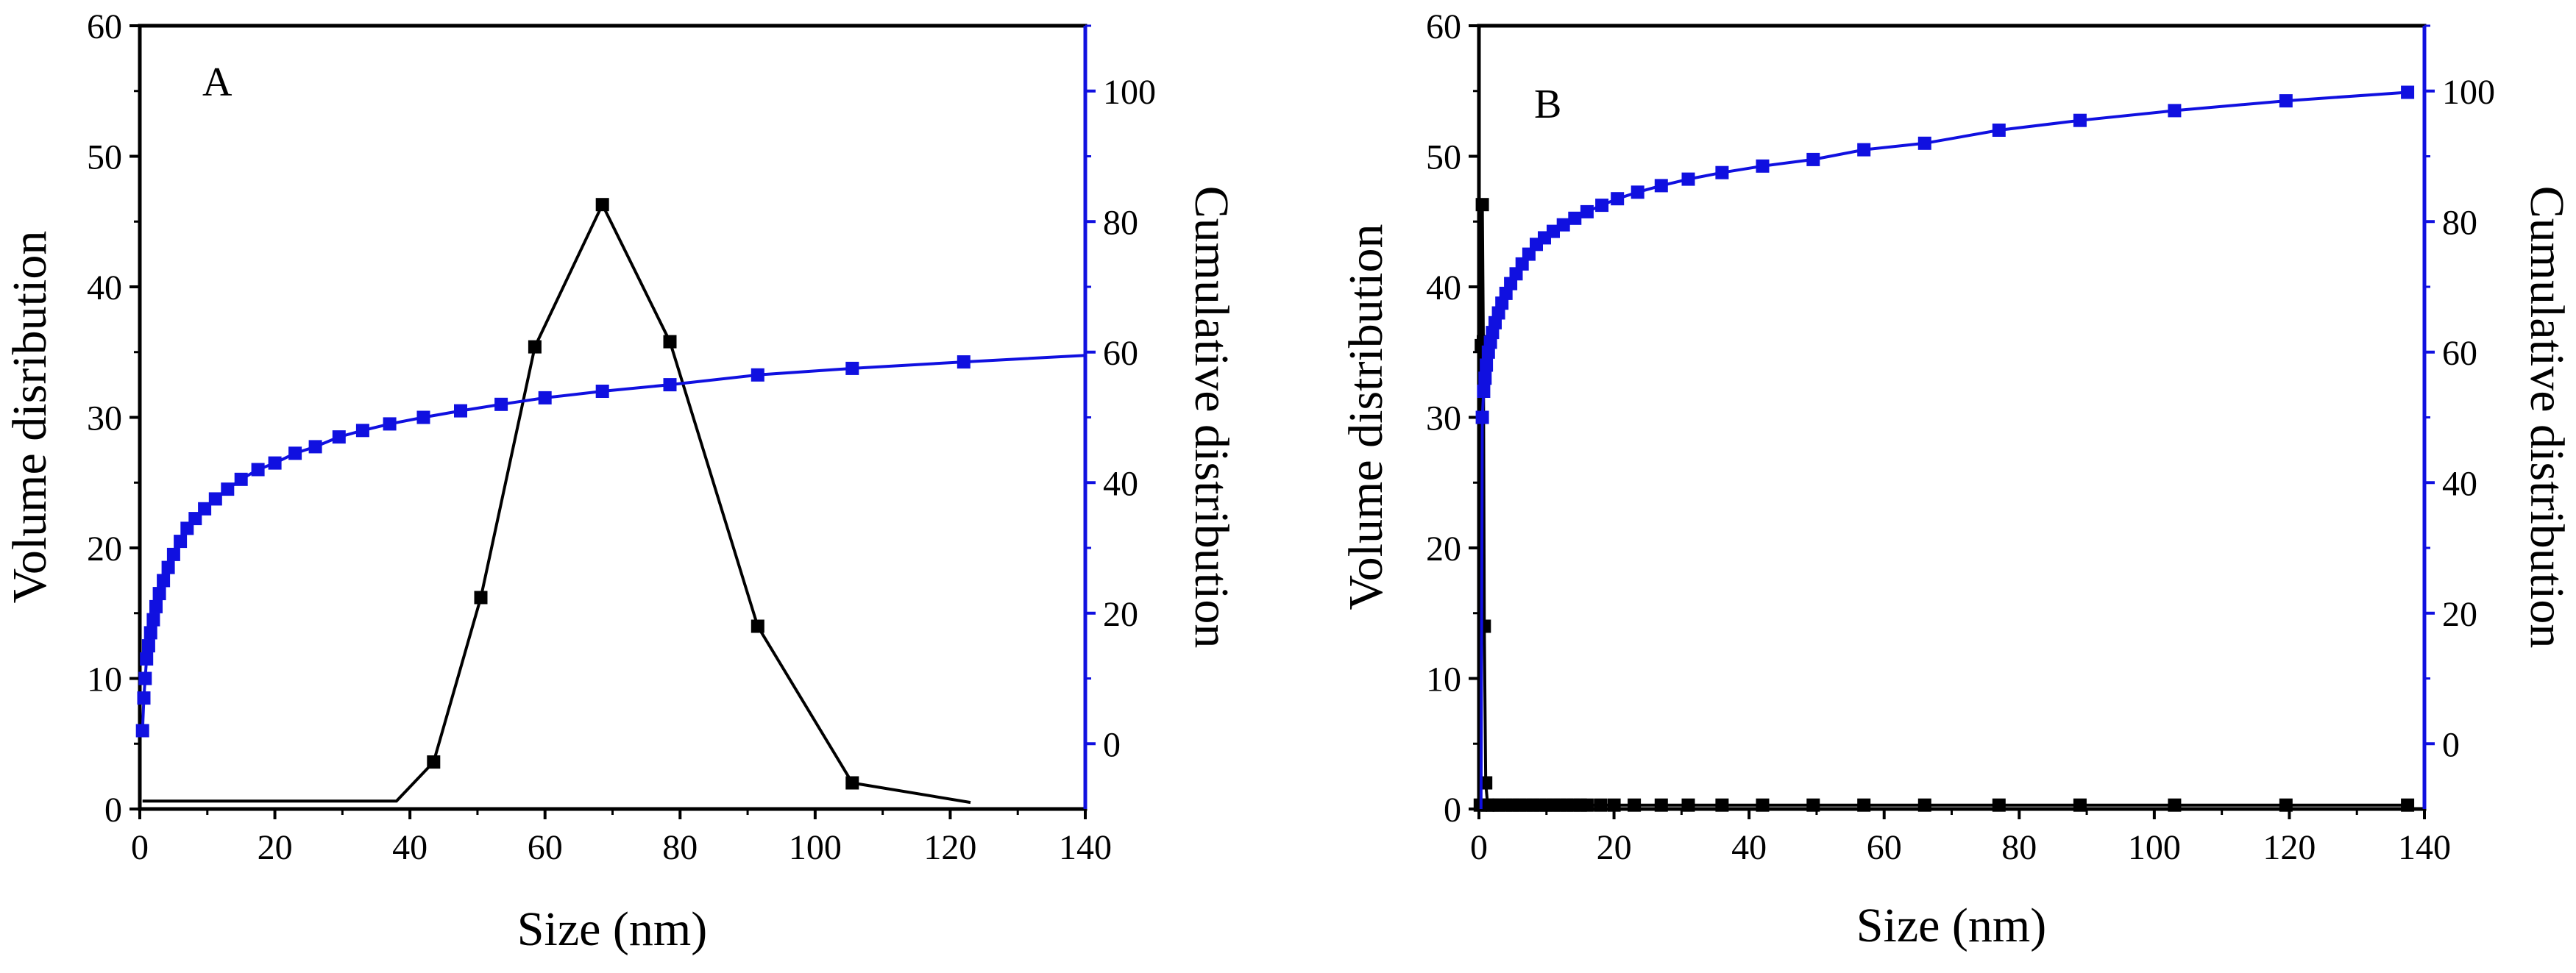 The height and width of the screenshot is (973, 2576). I want to click on y2-tick-label-a-0: 0, so click(1112, 744).